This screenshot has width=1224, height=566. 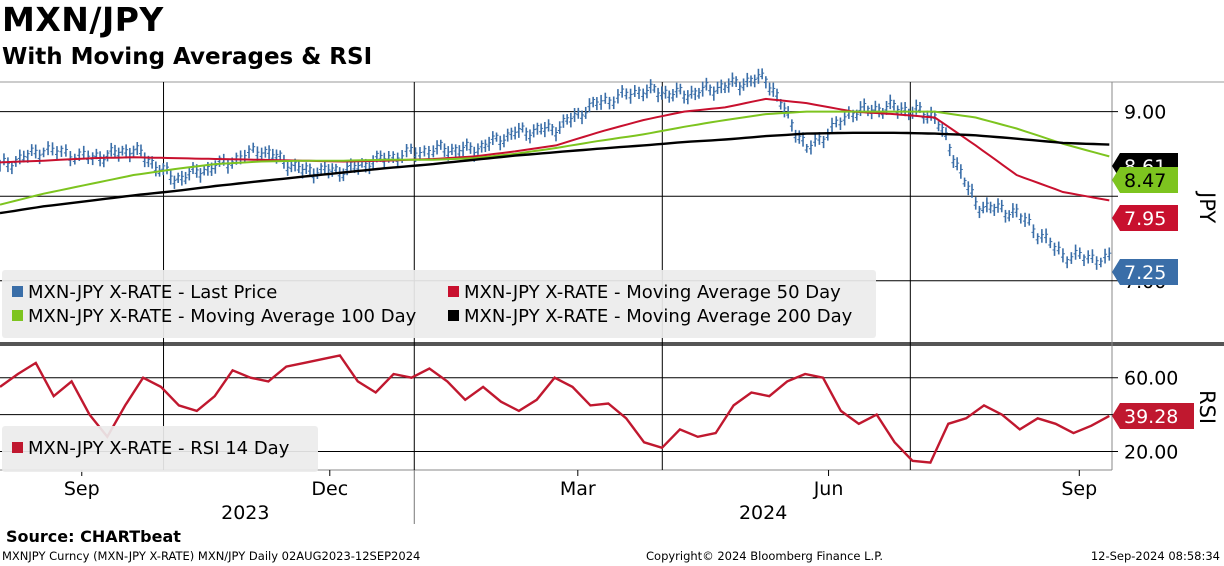 I want to click on value-tag-price: 7.25, so click(x=1145, y=272).